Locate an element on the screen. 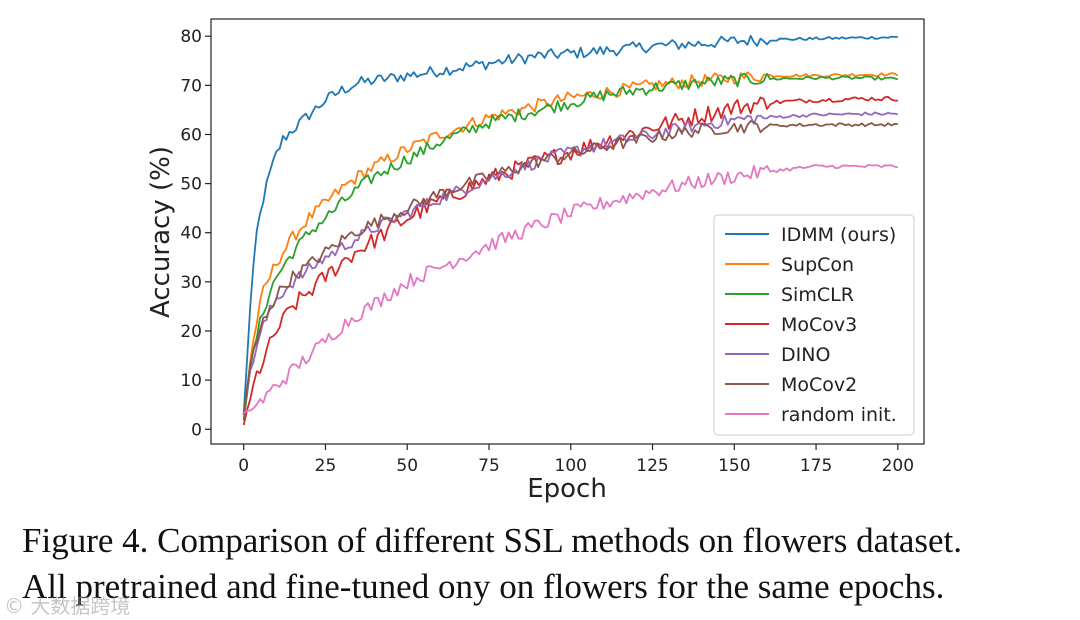 The width and height of the screenshot is (1080, 620). legend-box is located at coordinates (814, 325).